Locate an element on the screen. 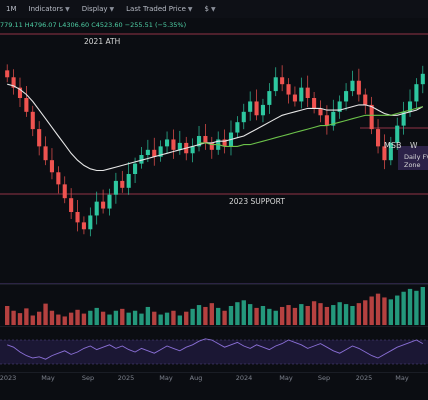  ma-green-line is located at coordinates (311, 126).